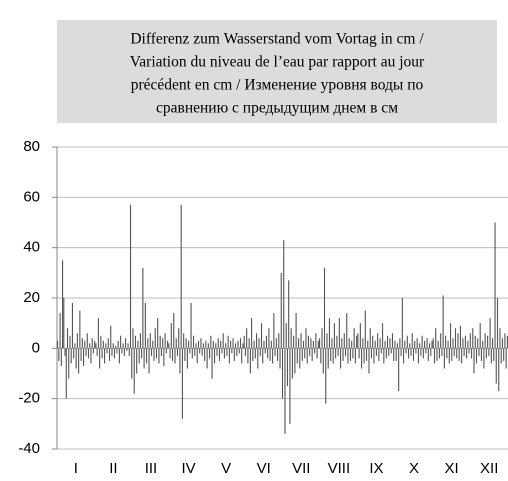  What do you see at coordinates (489, 468) in the screenshot?
I see `x-tick-label: XII` at bounding box center [489, 468].